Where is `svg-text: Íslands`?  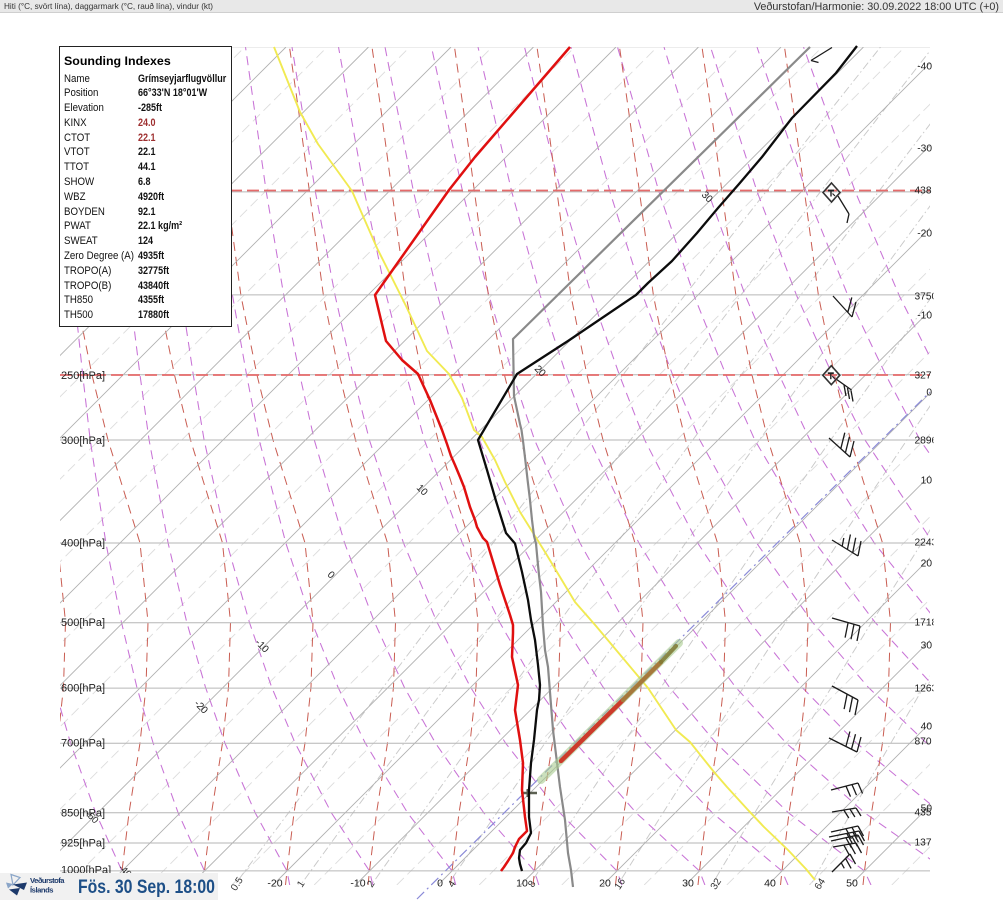
svg-text: Íslands is located at coordinates (42, 889).